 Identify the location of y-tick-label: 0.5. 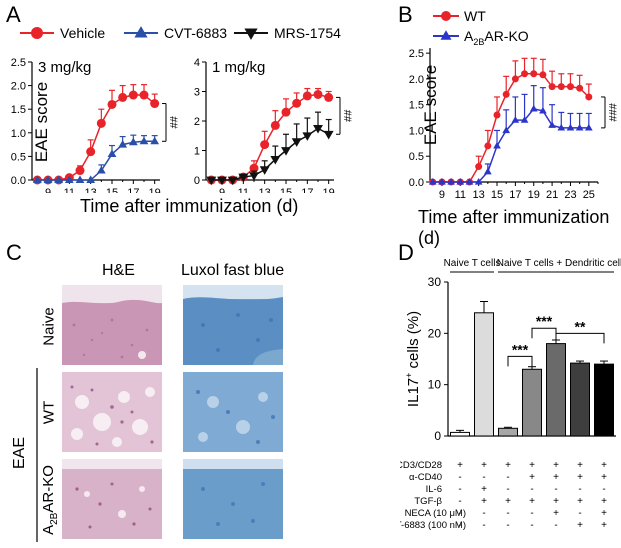
(18, 157).